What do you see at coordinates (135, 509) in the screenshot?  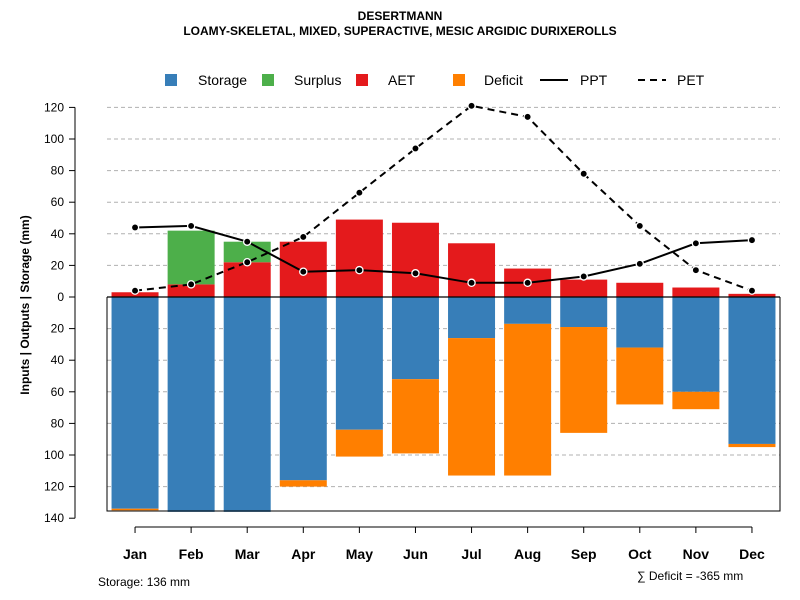 I see `bar-deficit-jan` at bounding box center [135, 509].